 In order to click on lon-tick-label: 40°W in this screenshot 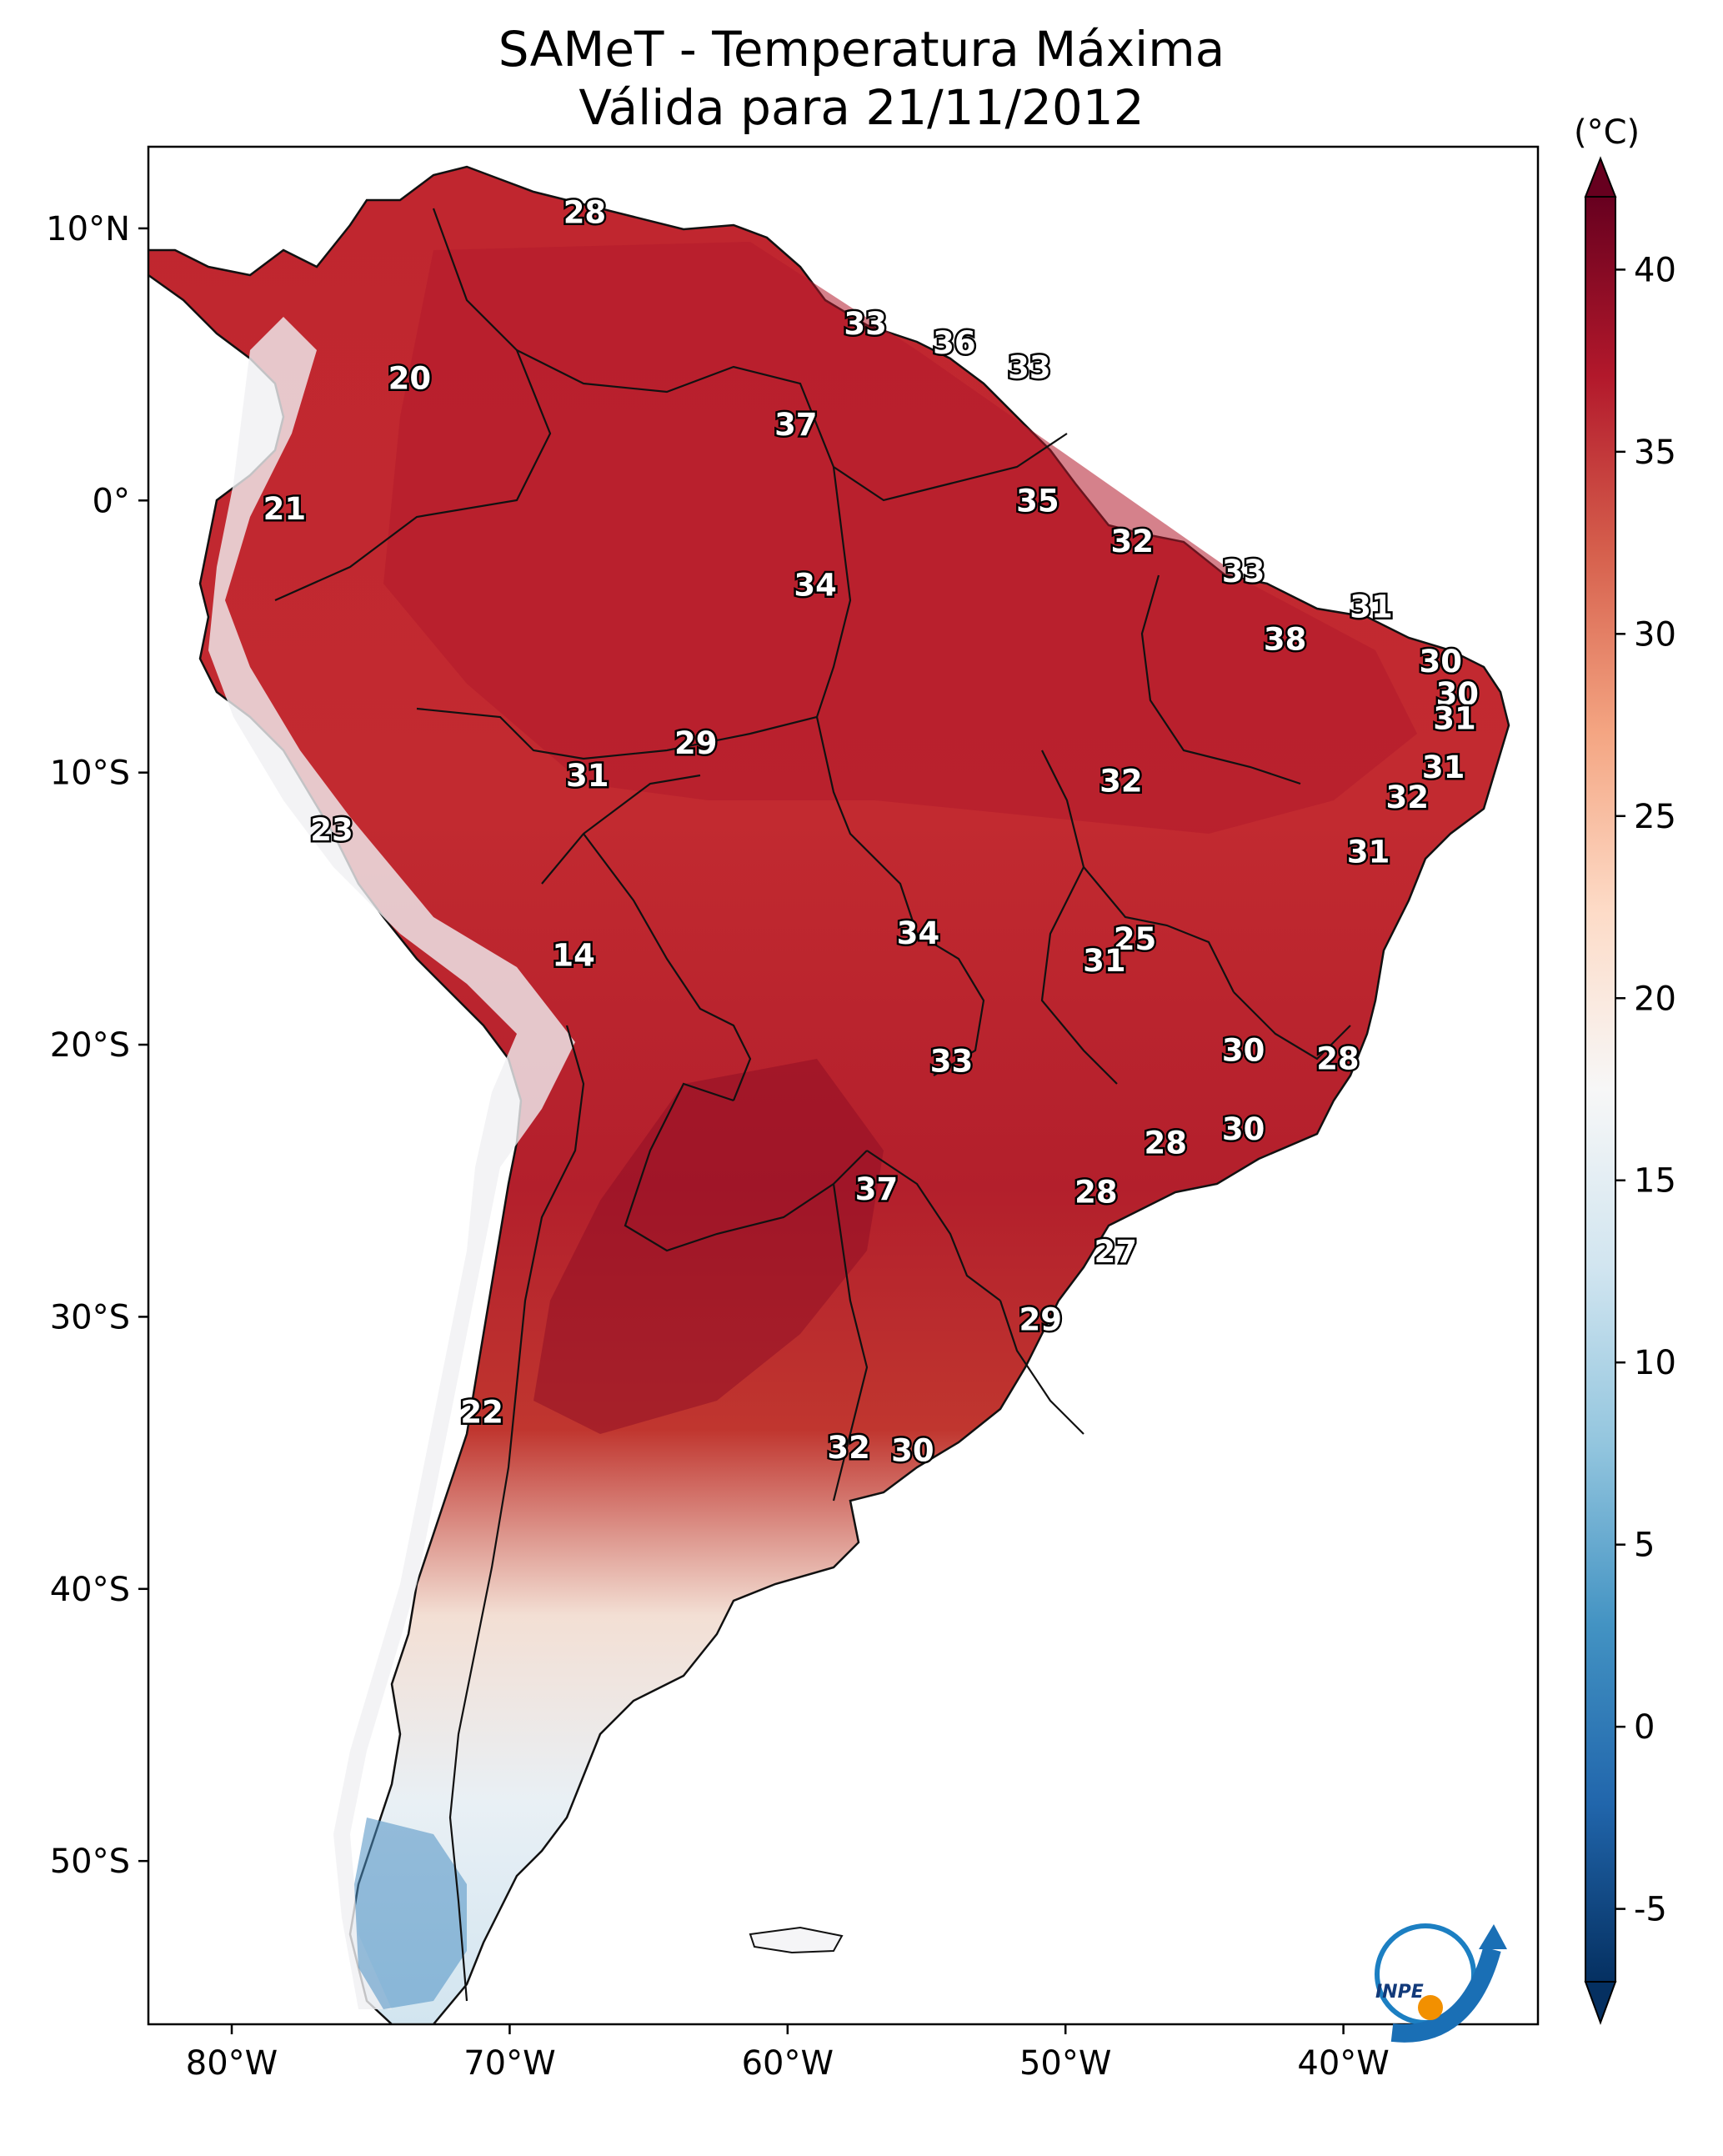, I will do `click(1343, 2063)`.